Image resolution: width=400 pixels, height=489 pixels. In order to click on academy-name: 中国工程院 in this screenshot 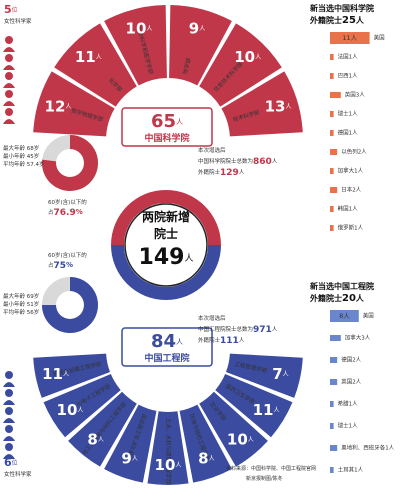, I will do `click(166, 358)`.